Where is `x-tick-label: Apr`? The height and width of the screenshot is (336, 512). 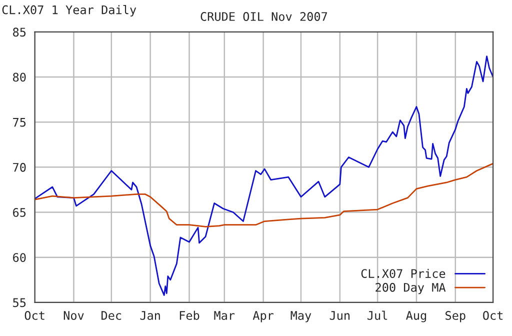
x-tick-label: Apr is located at coordinates (263, 316).